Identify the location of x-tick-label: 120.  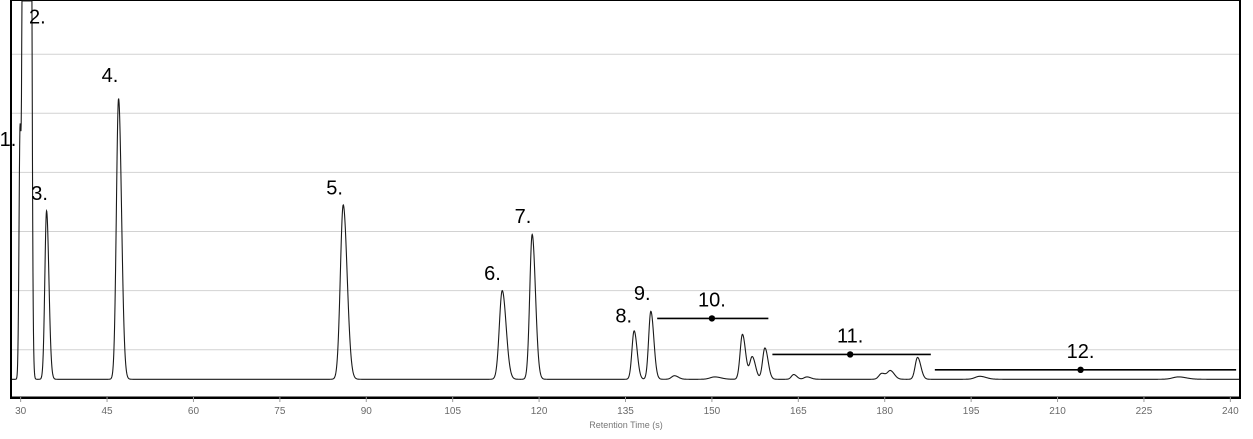
(539, 411).